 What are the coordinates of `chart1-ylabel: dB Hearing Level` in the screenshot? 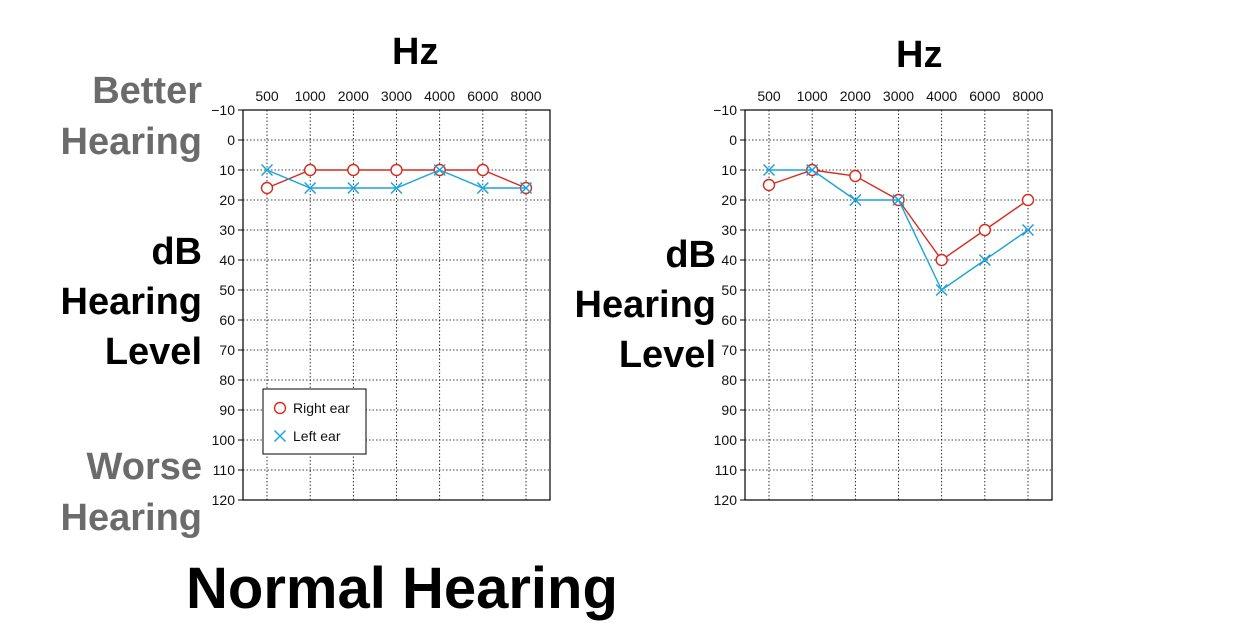 It's located at (111, 302).